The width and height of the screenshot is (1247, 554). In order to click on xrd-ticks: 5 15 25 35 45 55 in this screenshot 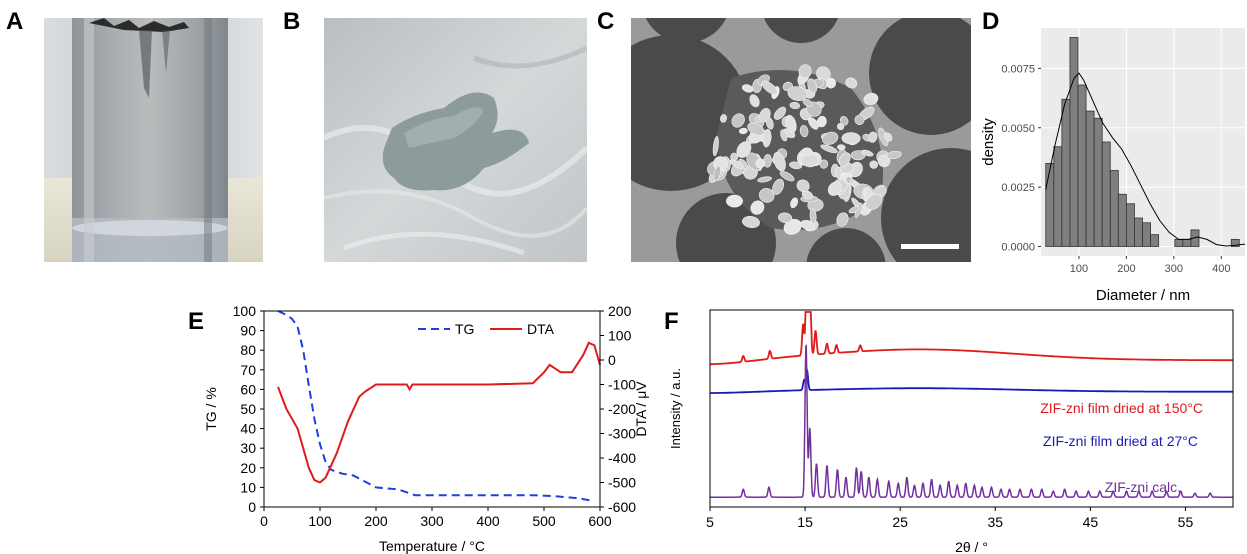, I will do `click(949, 518)`.